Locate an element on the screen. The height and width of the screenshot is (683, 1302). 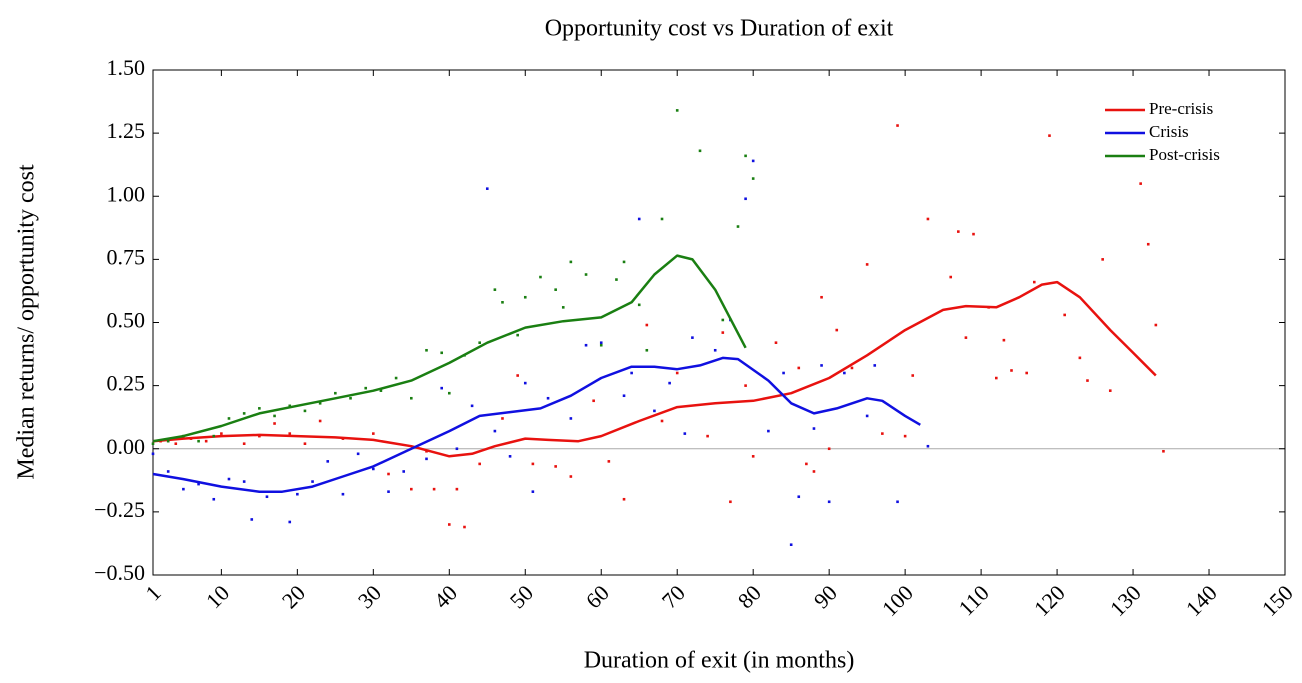
x-tick-label: 1 is located at coordinates (152, 592).